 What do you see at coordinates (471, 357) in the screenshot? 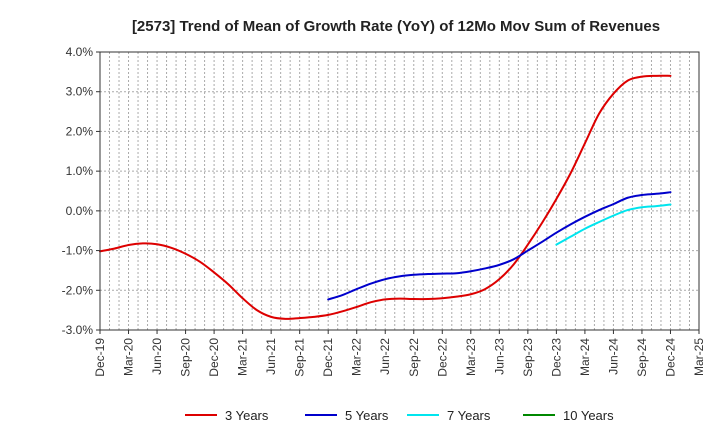
I see `x-tick-label: Mar-23` at bounding box center [471, 357].